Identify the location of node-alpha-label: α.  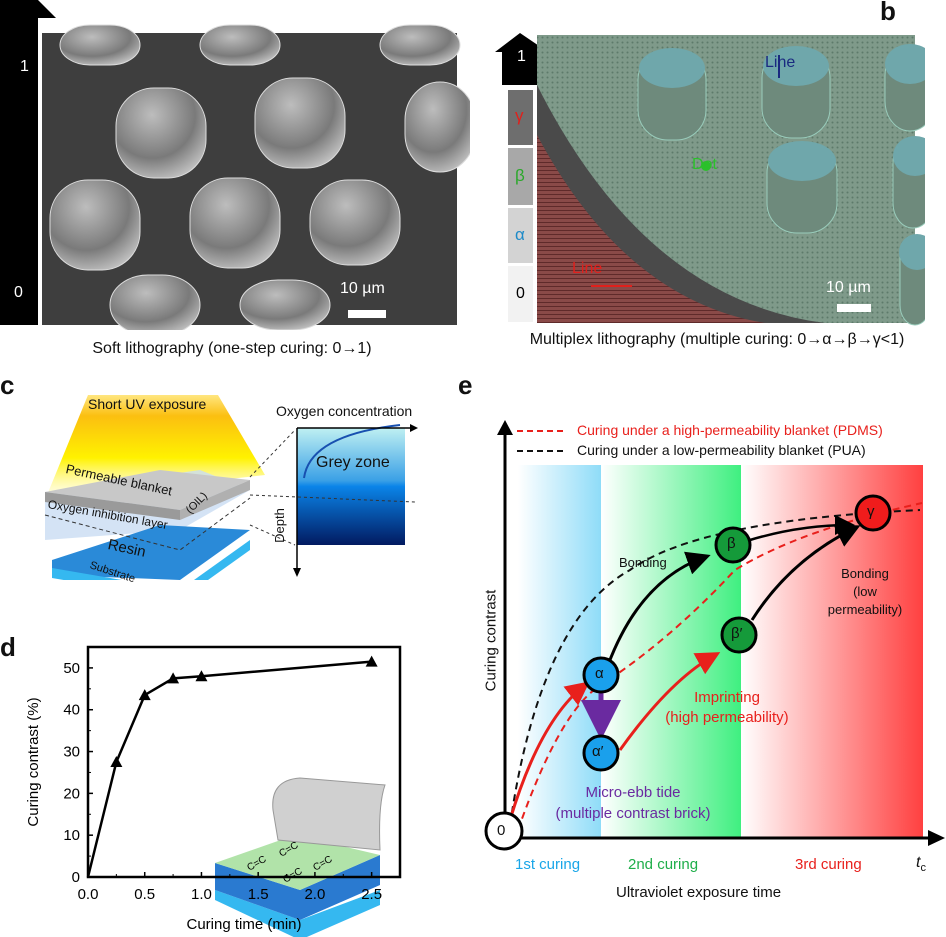
(599, 673).